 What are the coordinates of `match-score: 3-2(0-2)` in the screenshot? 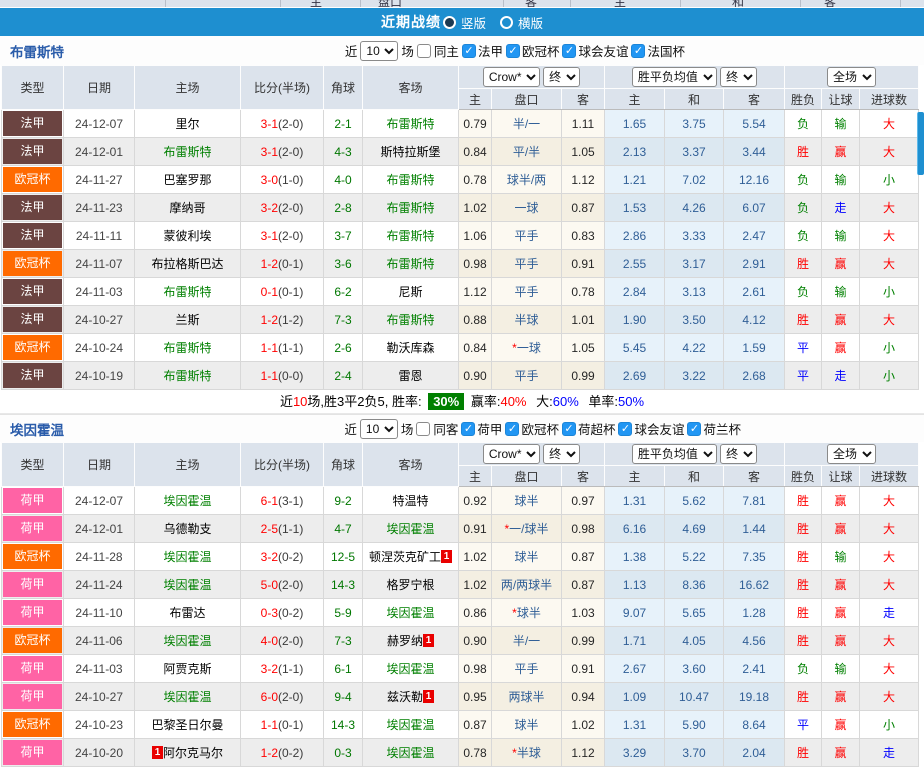 It's located at (282, 556).